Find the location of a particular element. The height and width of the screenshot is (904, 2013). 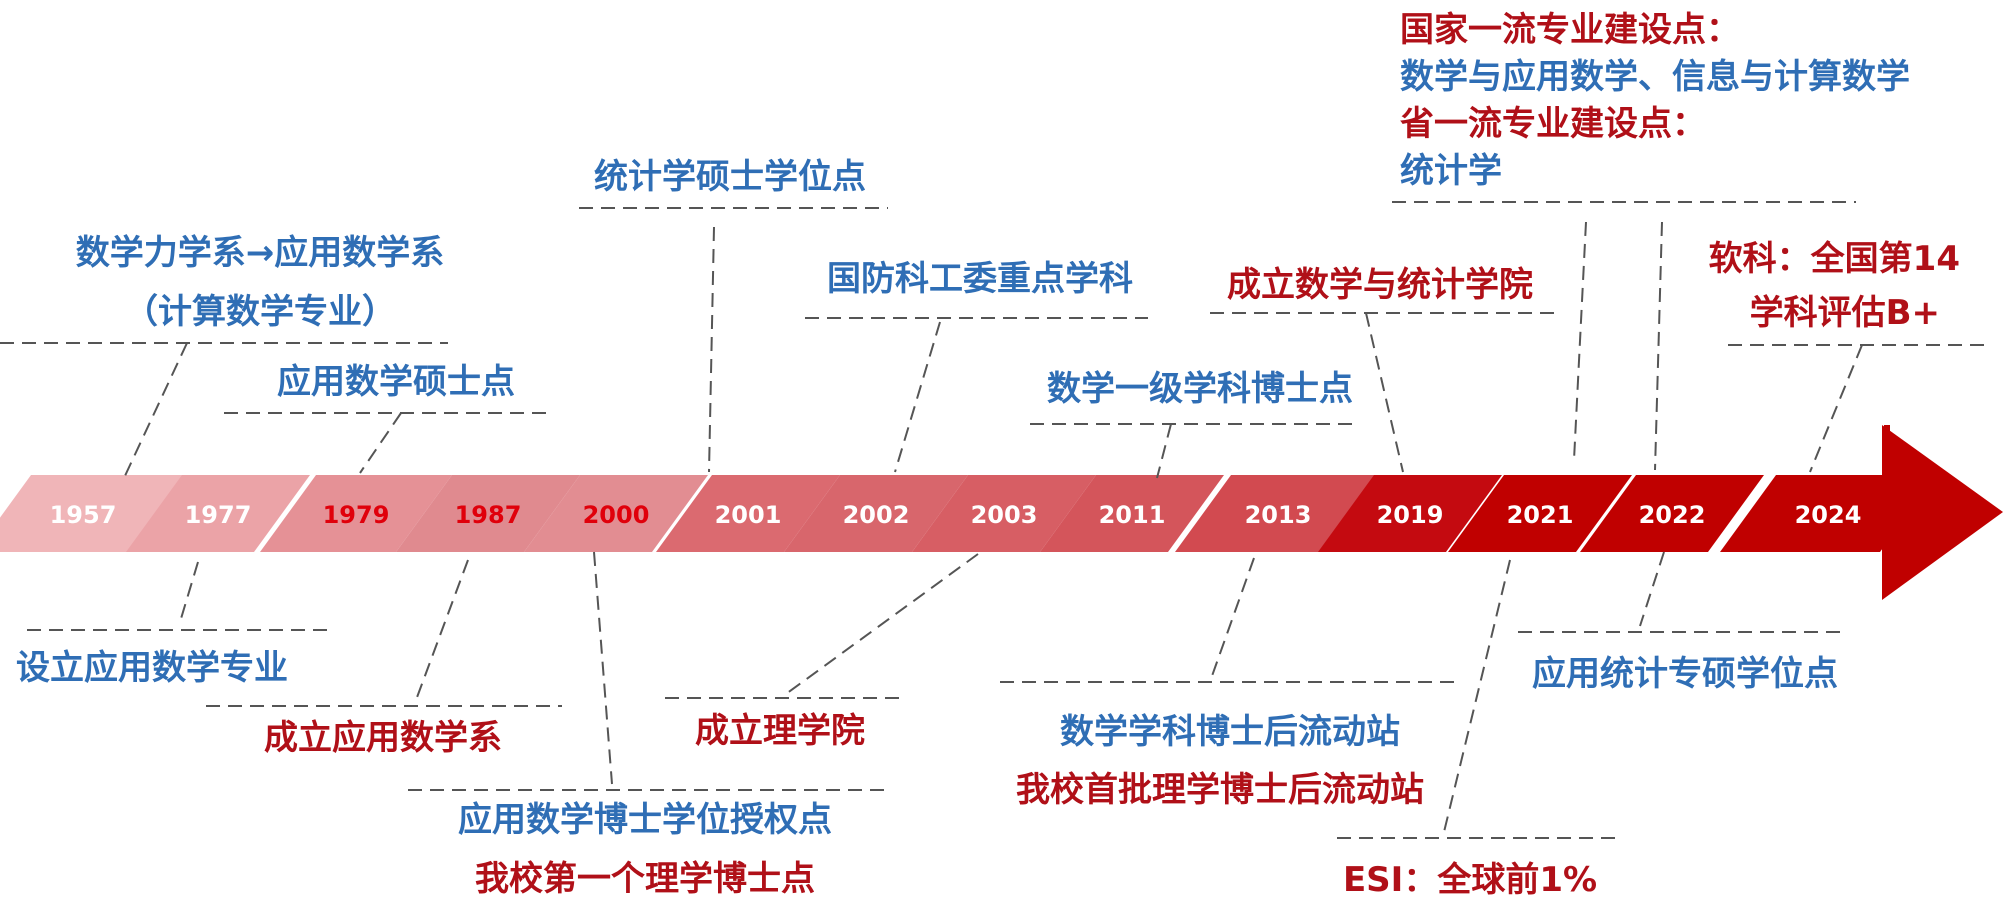

year-segment-1977 is located at coordinates (218, 513).